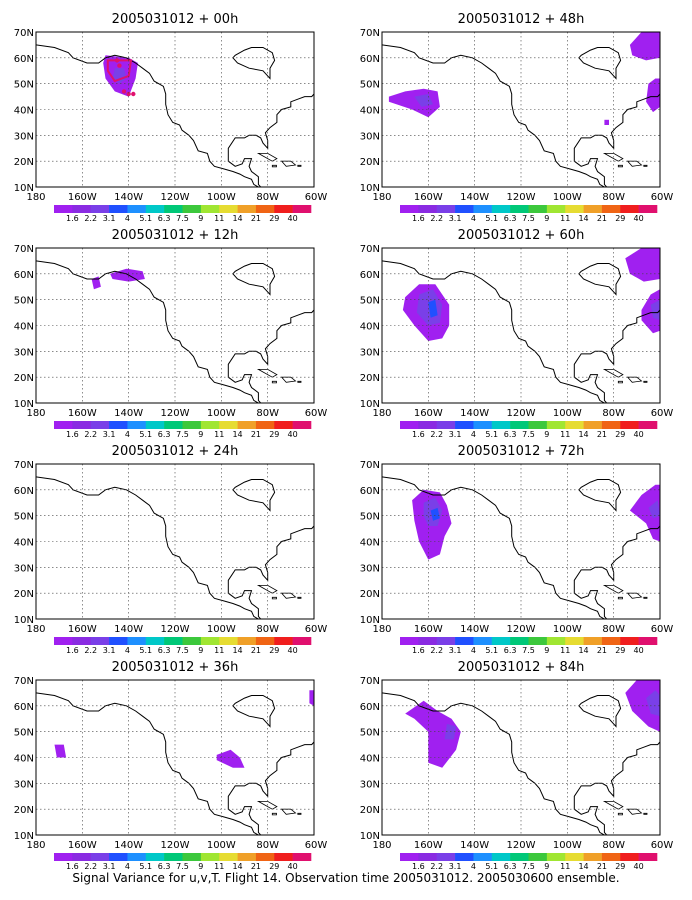 The height and width of the screenshot is (900, 692). What do you see at coordinates (521, 451) in the screenshot?
I see `panel-title: 2005031012 + 72h` at bounding box center [521, 451].